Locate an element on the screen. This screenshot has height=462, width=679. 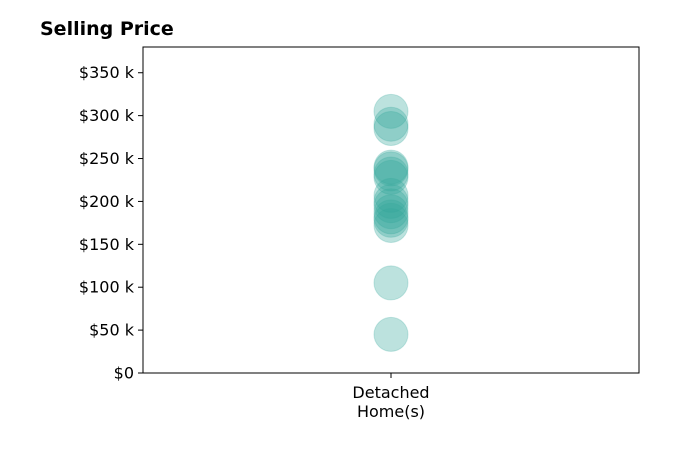
y-tick-label: $350 k is located at coordinates (107, 72).